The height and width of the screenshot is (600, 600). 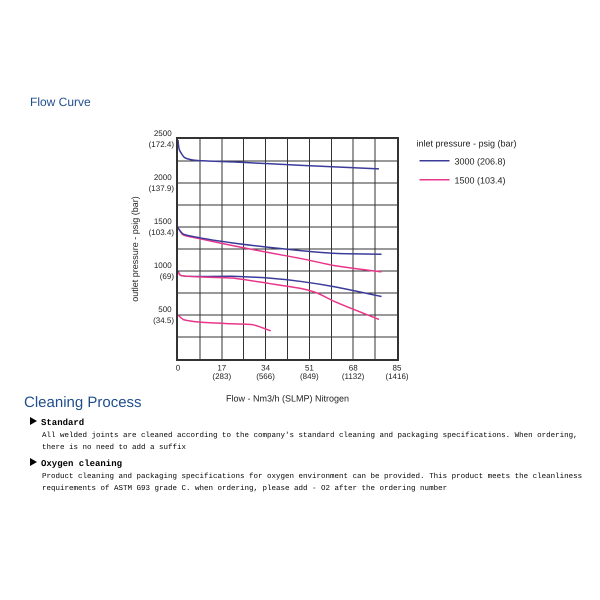 I want to click on y-tick-label: 1000, so click(x=163, y=265).